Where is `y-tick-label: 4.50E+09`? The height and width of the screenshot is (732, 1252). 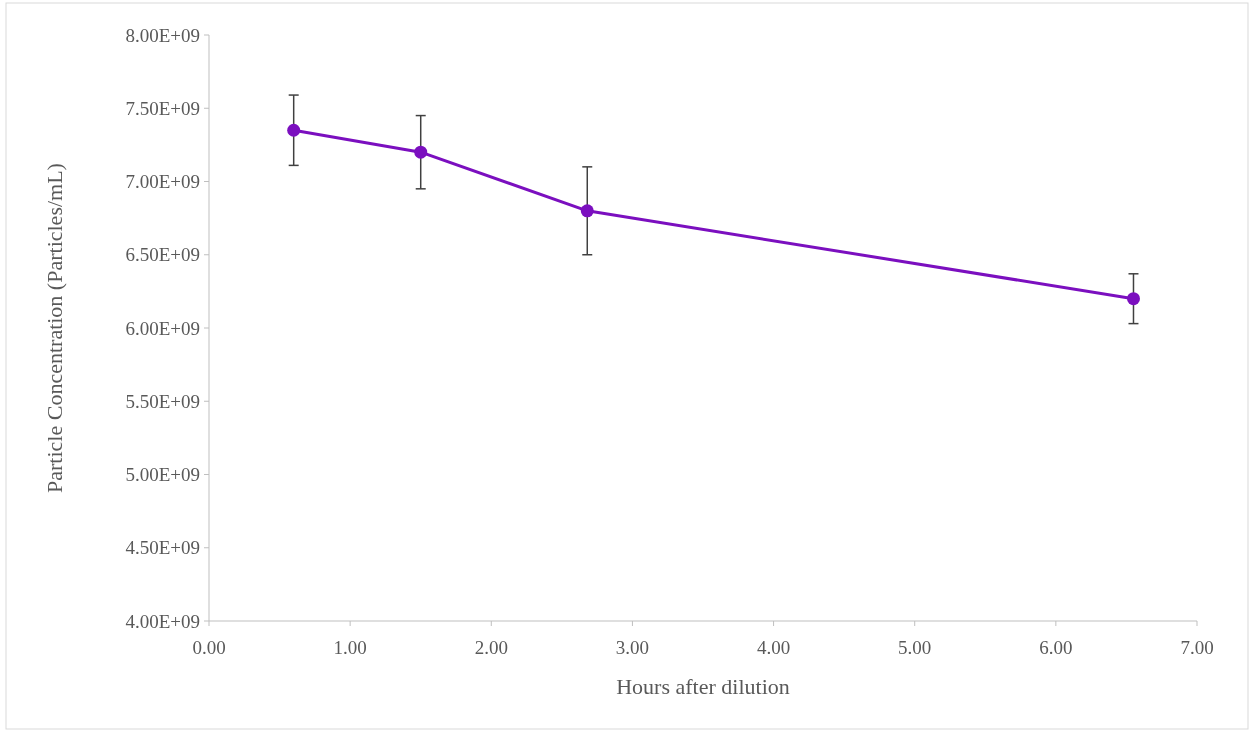
y-tick-label: 4.50E+09 is located at coordinates (162, 548).